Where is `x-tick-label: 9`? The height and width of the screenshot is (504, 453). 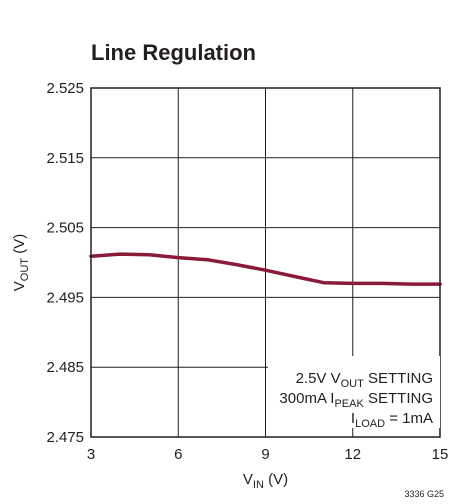 x-tick-label: 9 is located at coordinates (265, 454).